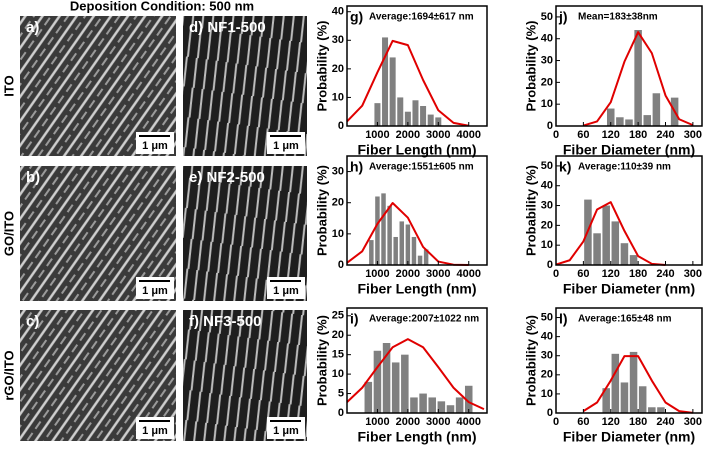 The width and height of the screenshot is (709, 449). Describe the element at coordinates (338, 355) in the screenshot. I see `y-tick-label: 15` at that location.